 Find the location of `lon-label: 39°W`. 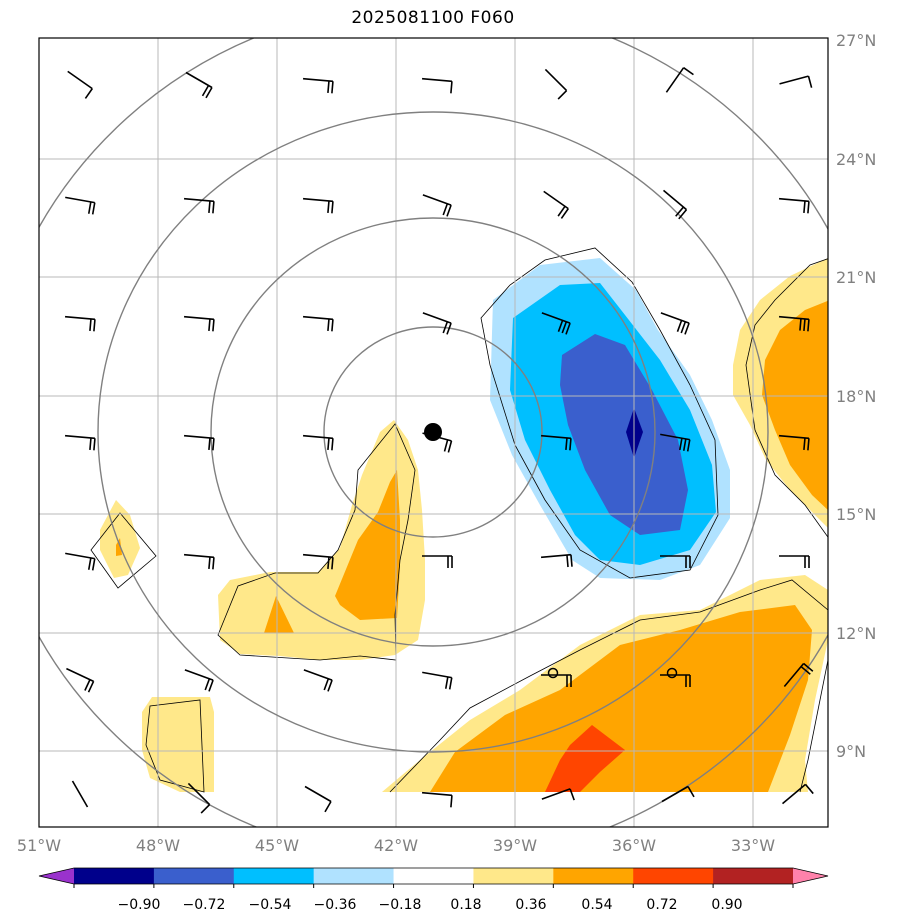

lon-label: 39°W is located at coordinates (515, 845).